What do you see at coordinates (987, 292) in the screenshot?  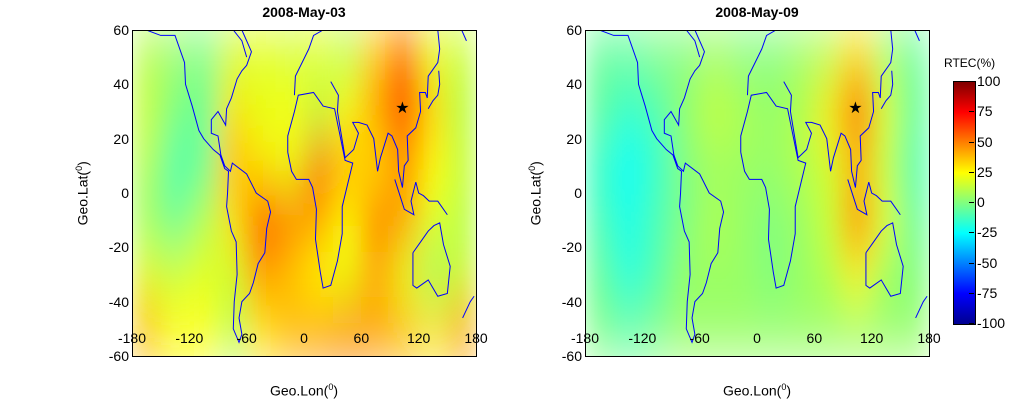 I see `colorbar-tick-label: -75` at bounding box center [987, 292].